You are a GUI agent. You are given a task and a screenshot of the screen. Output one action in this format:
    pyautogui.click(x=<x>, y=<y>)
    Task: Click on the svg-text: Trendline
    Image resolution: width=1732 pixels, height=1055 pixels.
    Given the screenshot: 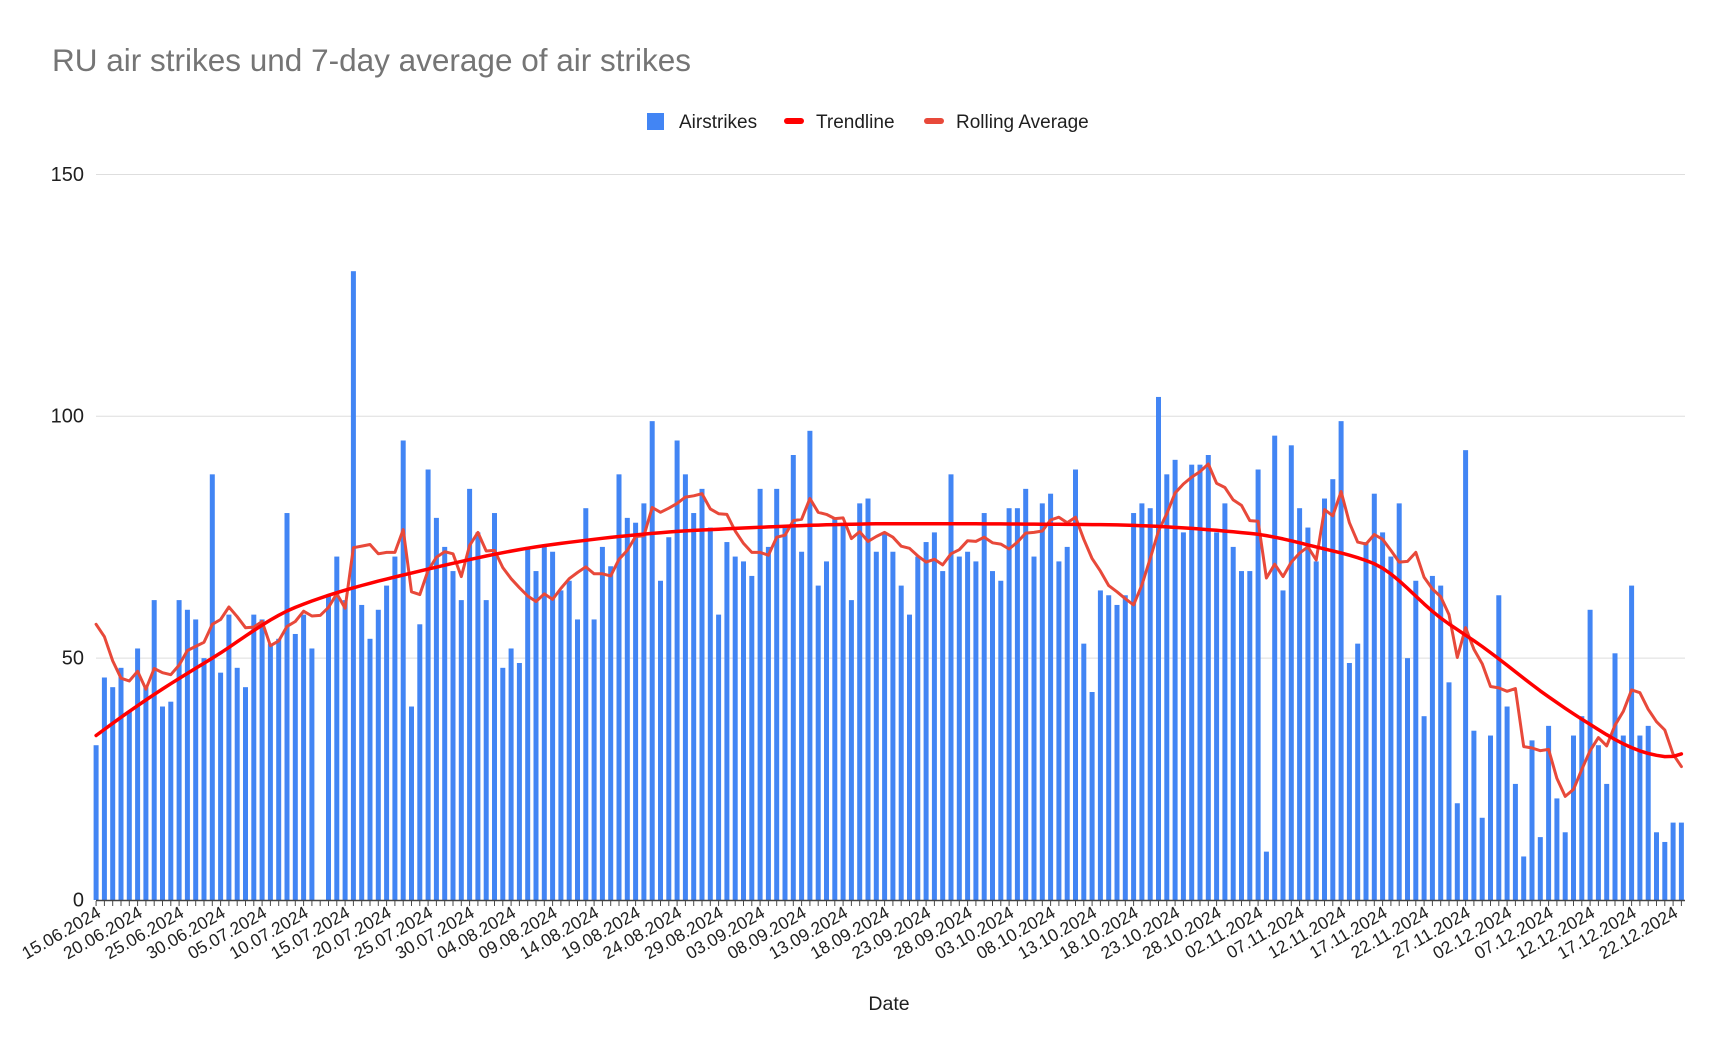 What is the action you would take?
    pyautogui.click(x=855, y=122)
    